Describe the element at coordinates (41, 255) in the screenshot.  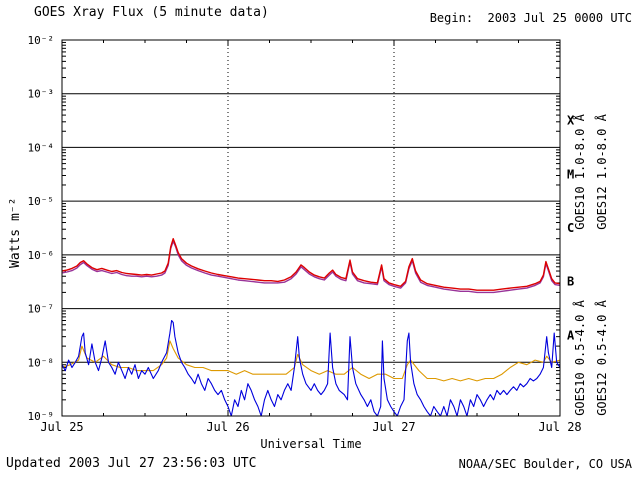
I see `y-tick-label: 10⁻⁶` at that location.